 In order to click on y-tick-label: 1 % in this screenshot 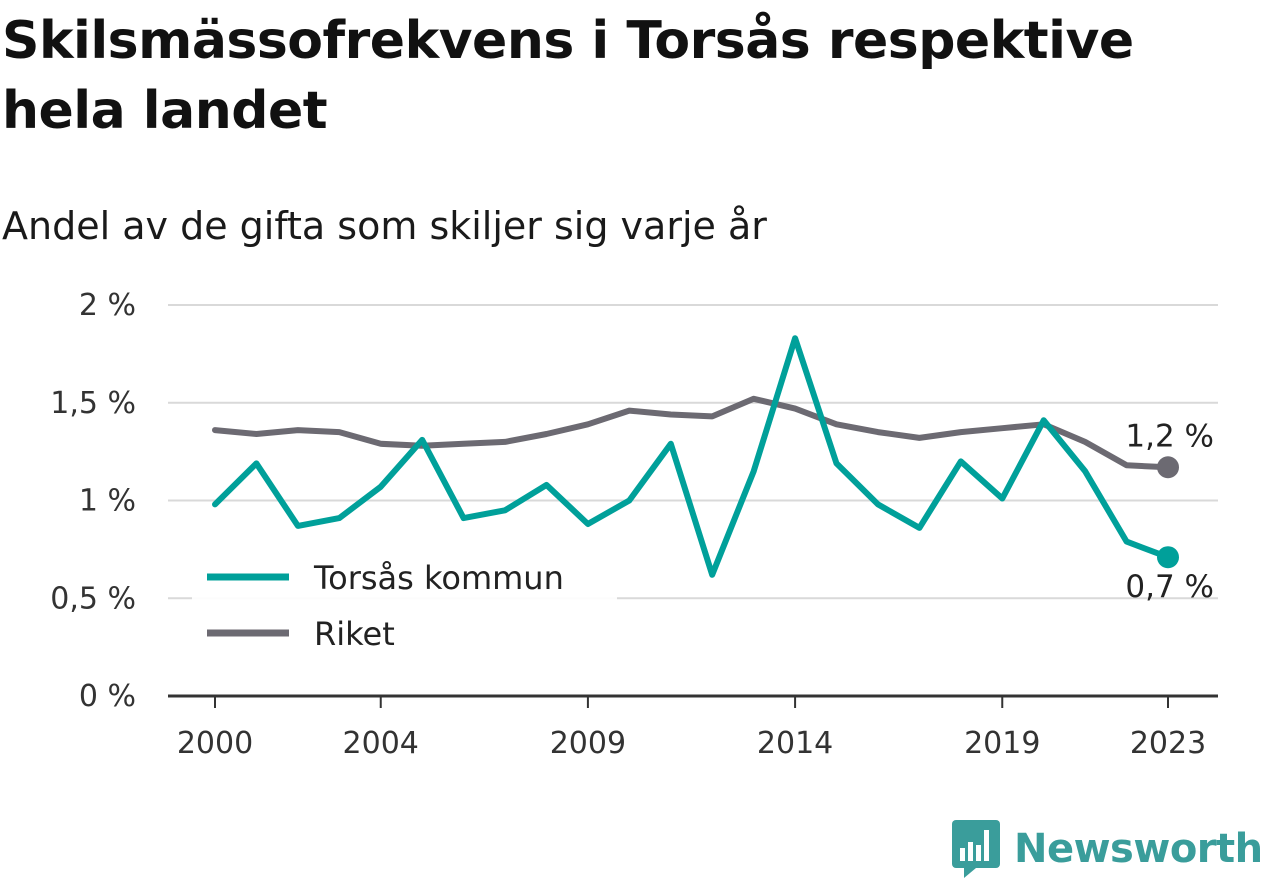, I will do `click(107, 501)`.